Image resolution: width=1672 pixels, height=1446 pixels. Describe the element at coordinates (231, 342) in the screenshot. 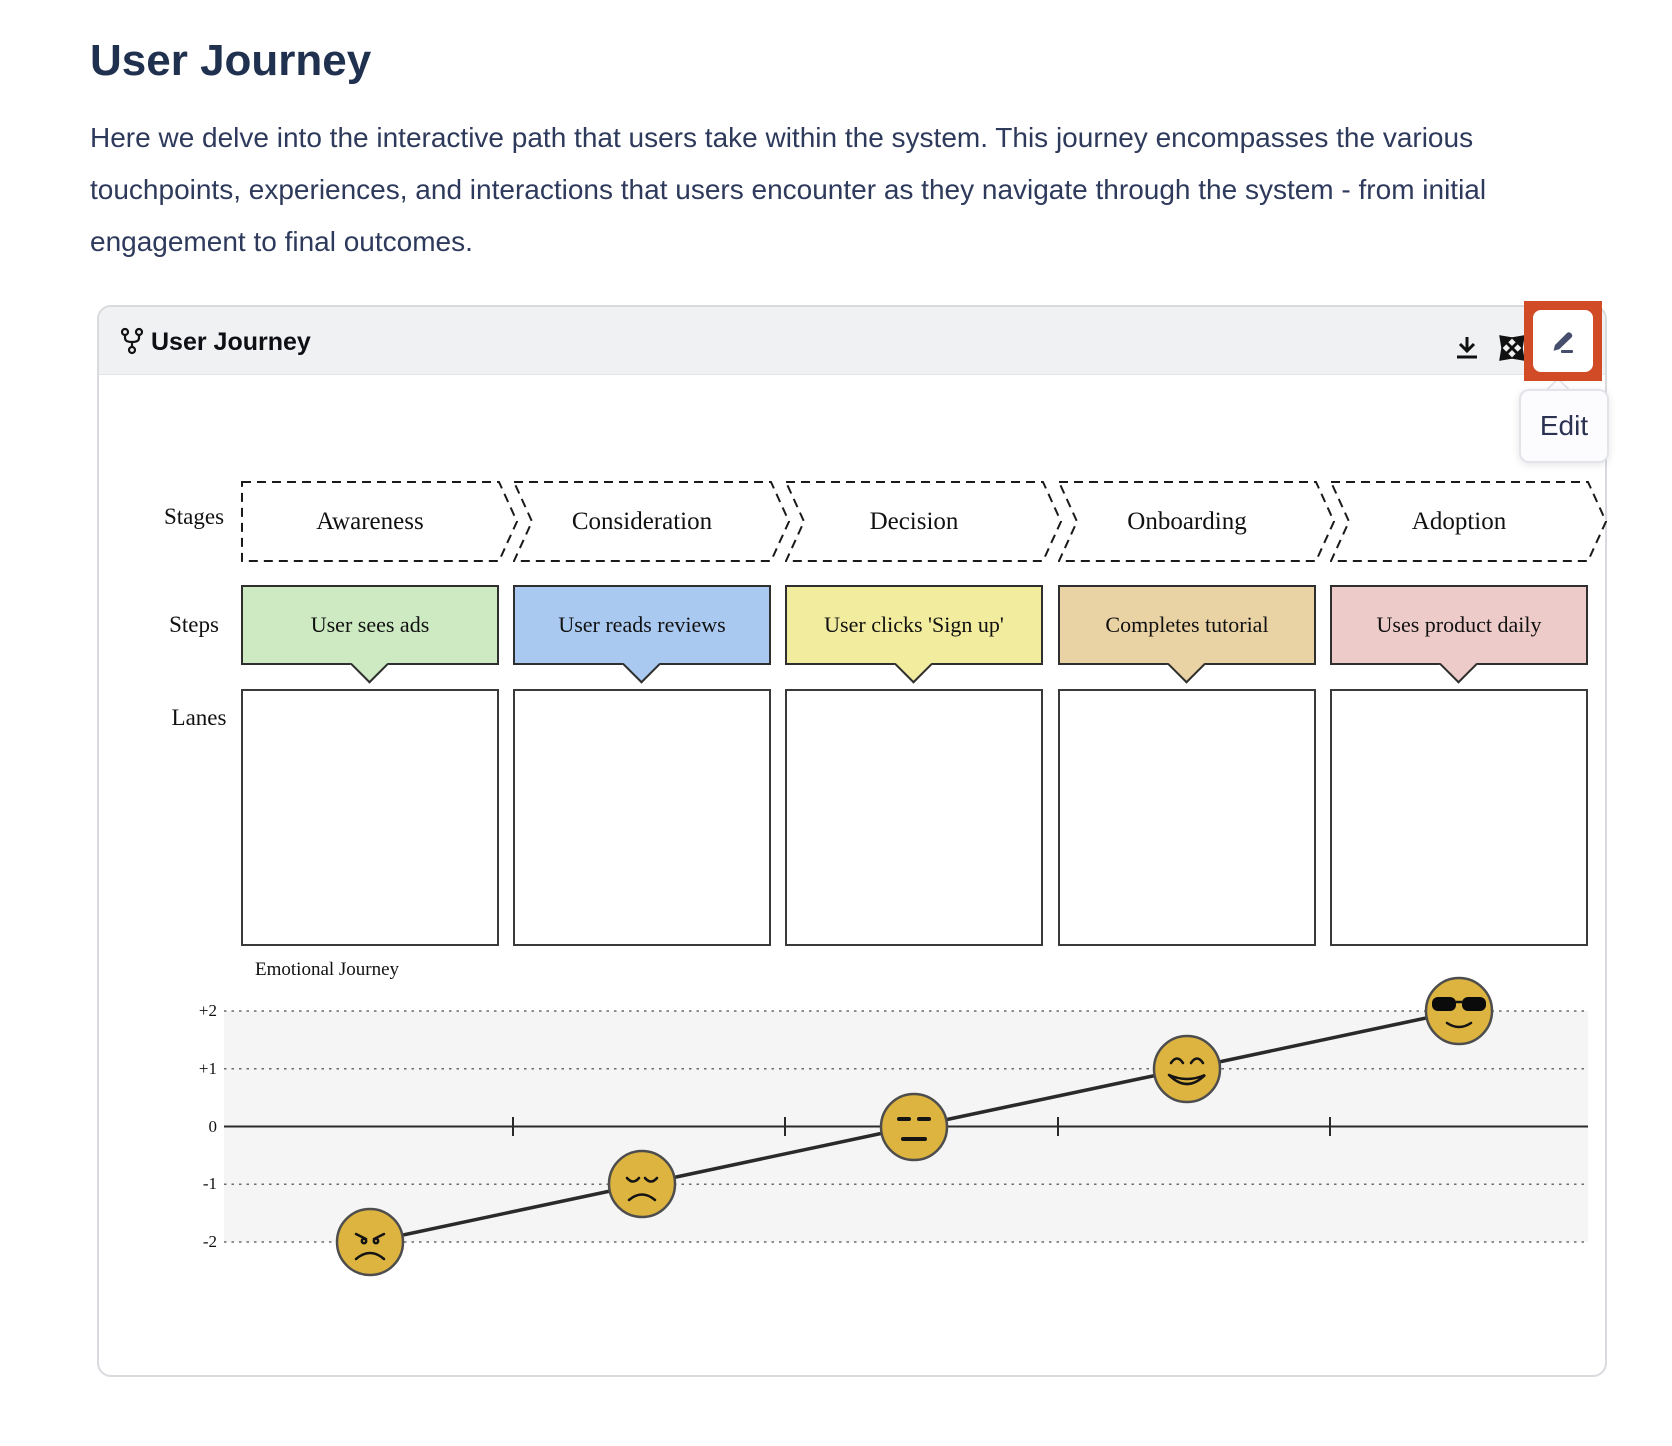

I see `panel-title: User Journey` at that location.